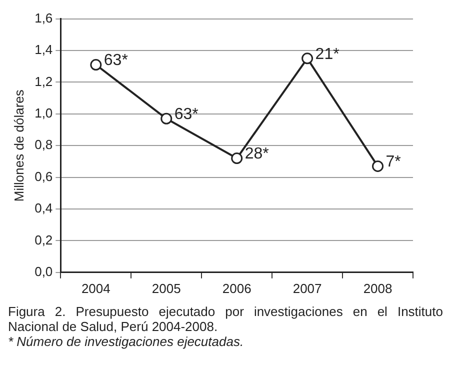  Describe the element at coordinates (43, 208) in the screenshot. I see `y-tick-label: 0,4` at that location.